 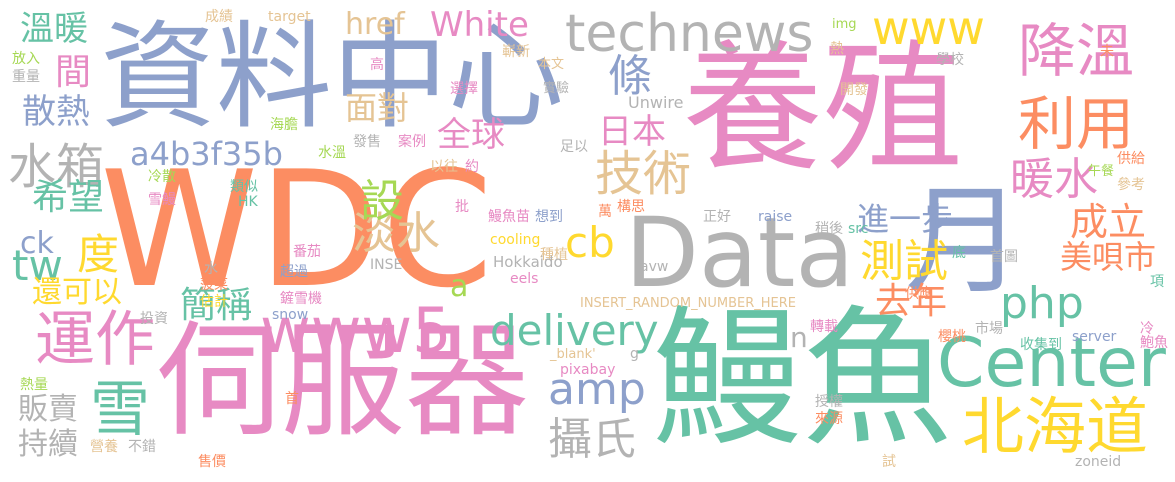 What do you see at coordinates (573, 354) in the screenshot?
I see `word-blank: _blank'` at bounding box center [573, 354].